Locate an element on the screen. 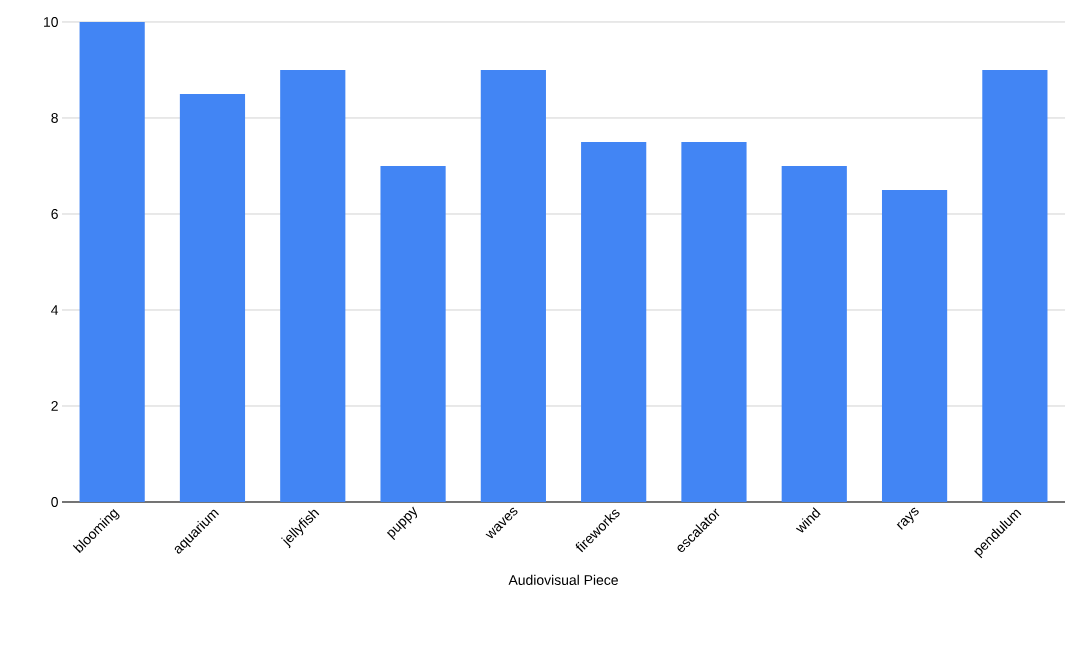 This screenshot has height=650, width=1068. y-tick-label: 2 is located at coordinates (54, 406).